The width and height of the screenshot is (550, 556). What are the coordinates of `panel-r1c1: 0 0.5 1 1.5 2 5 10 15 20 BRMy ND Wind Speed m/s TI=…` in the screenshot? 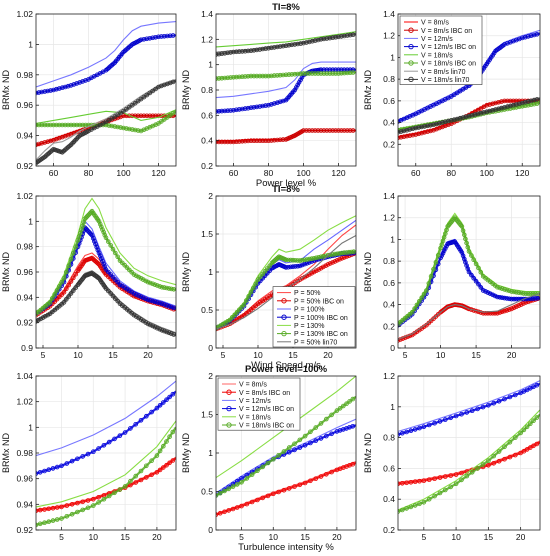 It's located at (269, 277).